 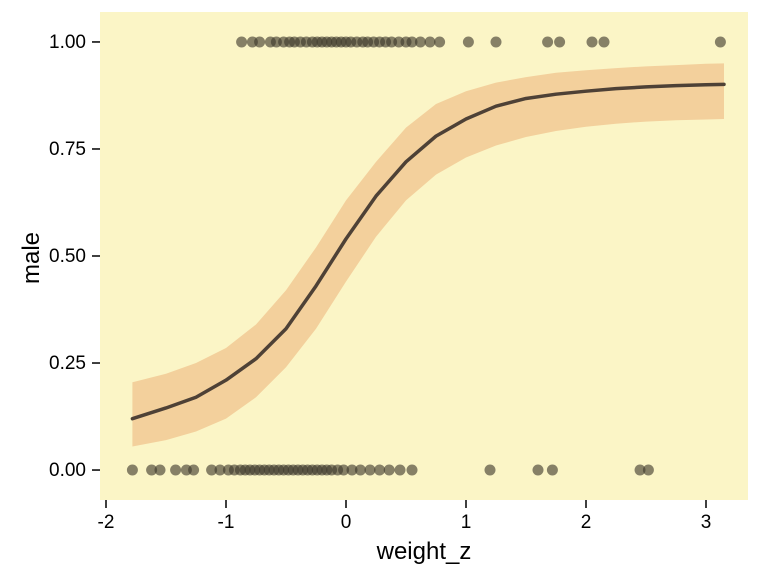 I want to click on y-tick-label: 0.50, so click(x=67, y=256).